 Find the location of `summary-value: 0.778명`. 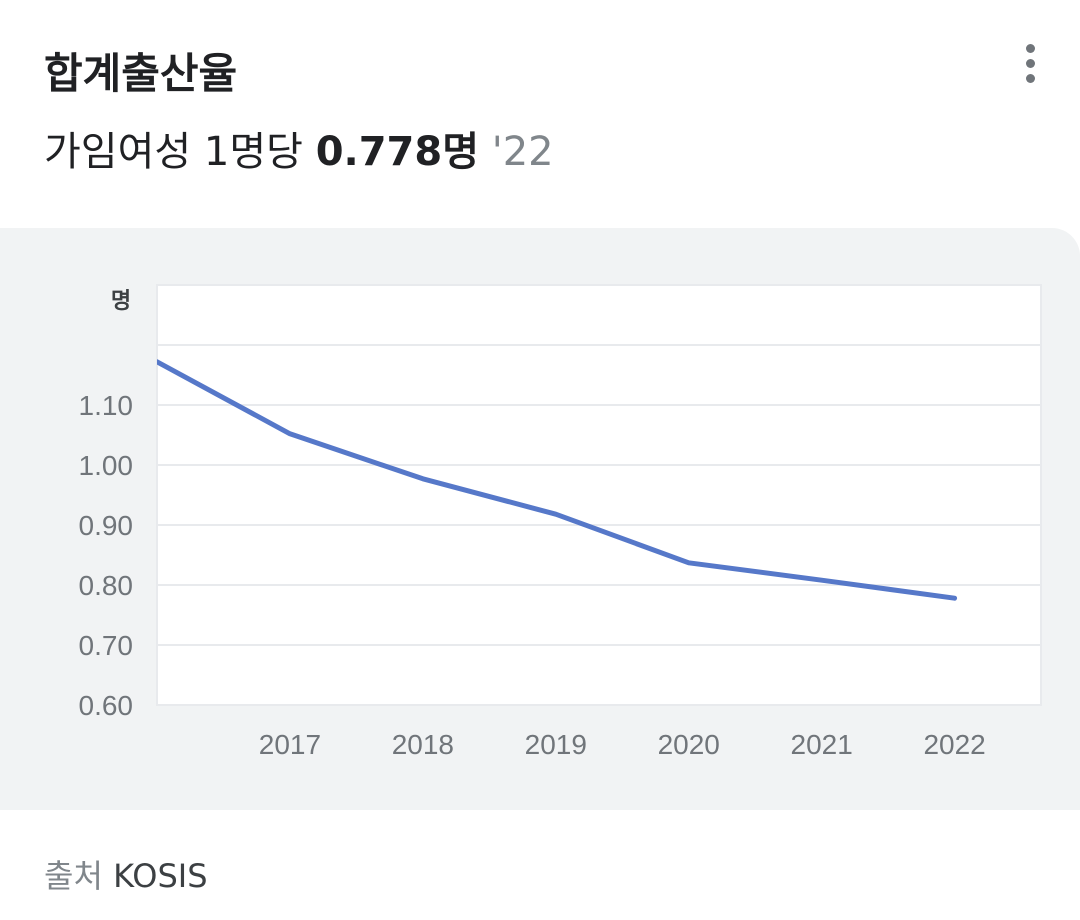

summary-value: 0.778명 is located at coordinates (397, 152).